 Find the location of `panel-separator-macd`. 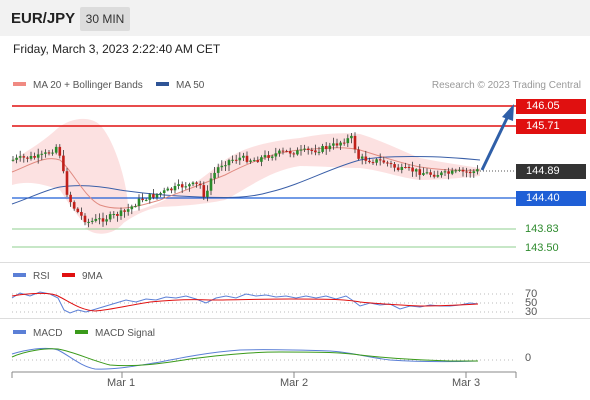

panel-separator-macd is located at coordinates (295, 318).